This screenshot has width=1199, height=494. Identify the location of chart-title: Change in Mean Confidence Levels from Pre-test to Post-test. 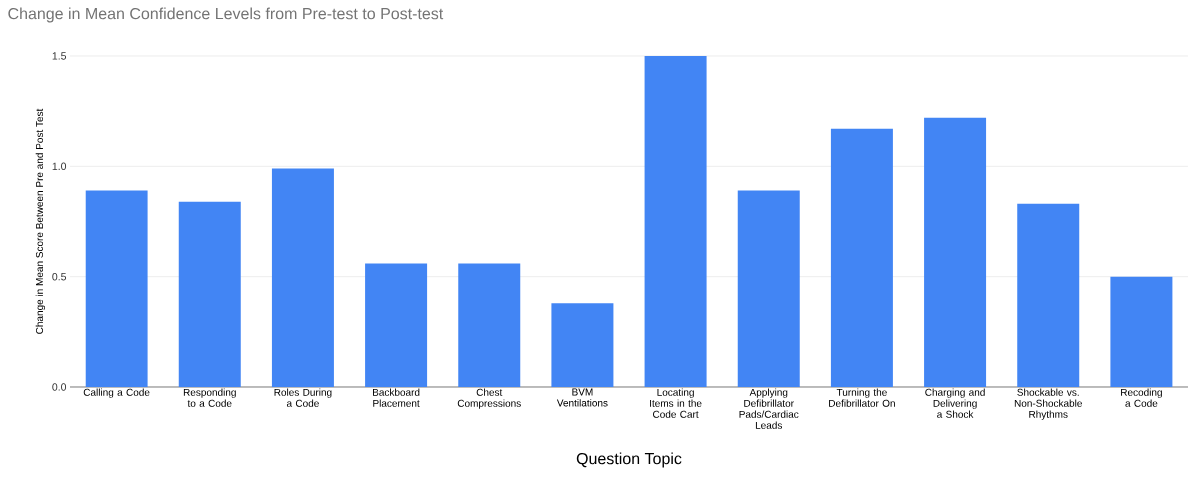
(226, 15).